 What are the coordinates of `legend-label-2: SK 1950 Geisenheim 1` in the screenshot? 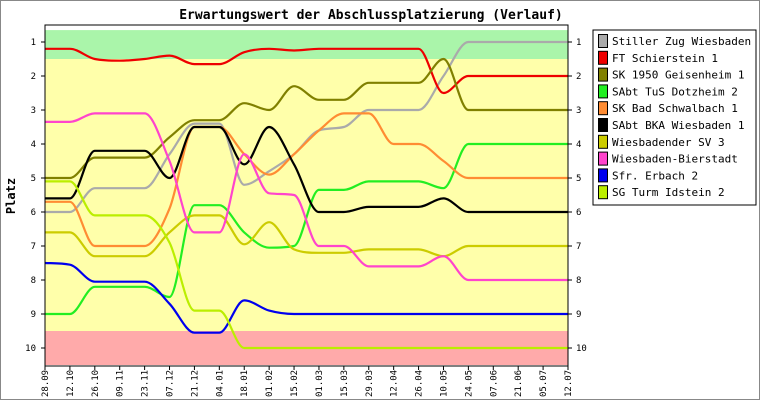 It's located at (678, 75).